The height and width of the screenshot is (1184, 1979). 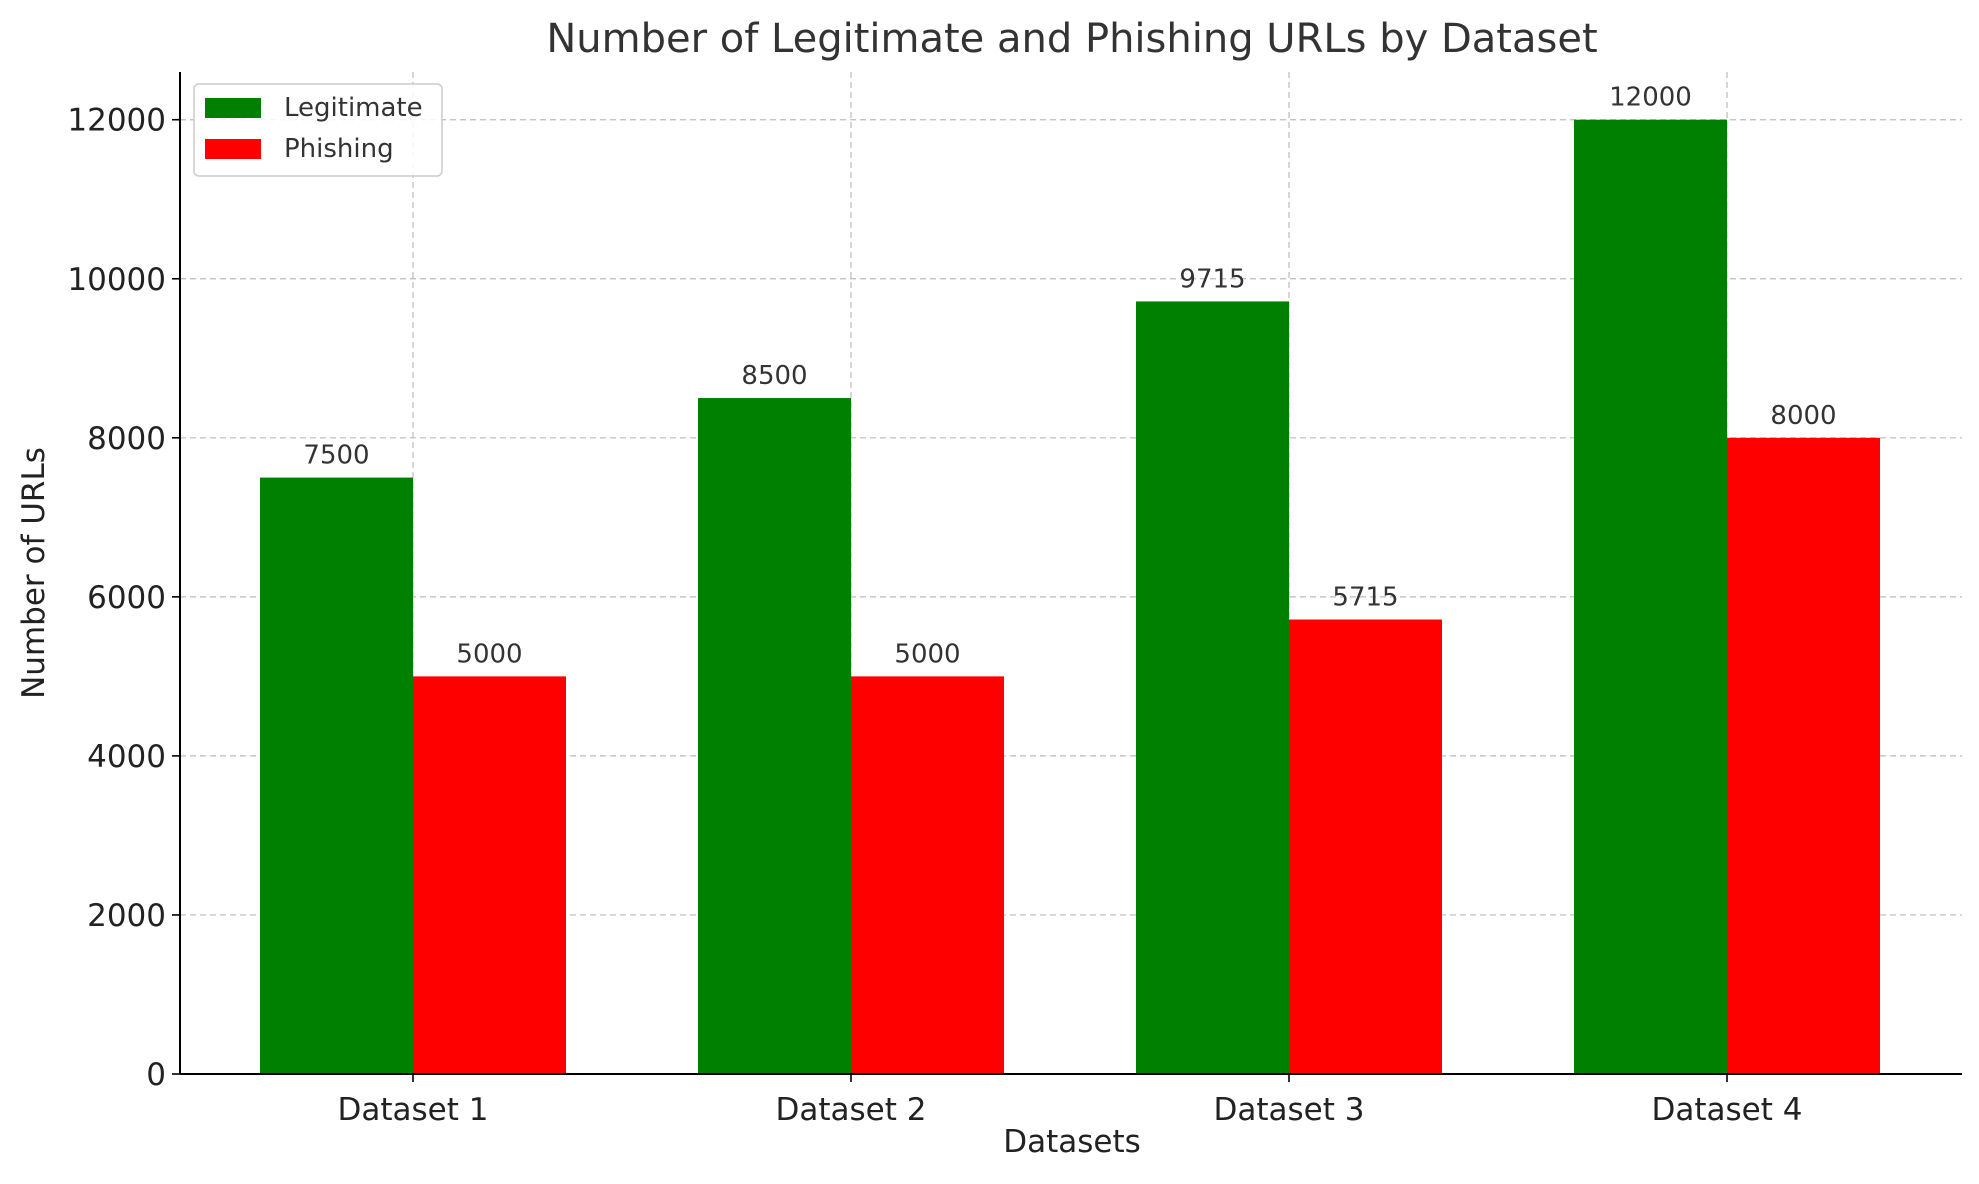 I want to click on data-label-legitimate-2: 8500, so click(x=774, y=376).